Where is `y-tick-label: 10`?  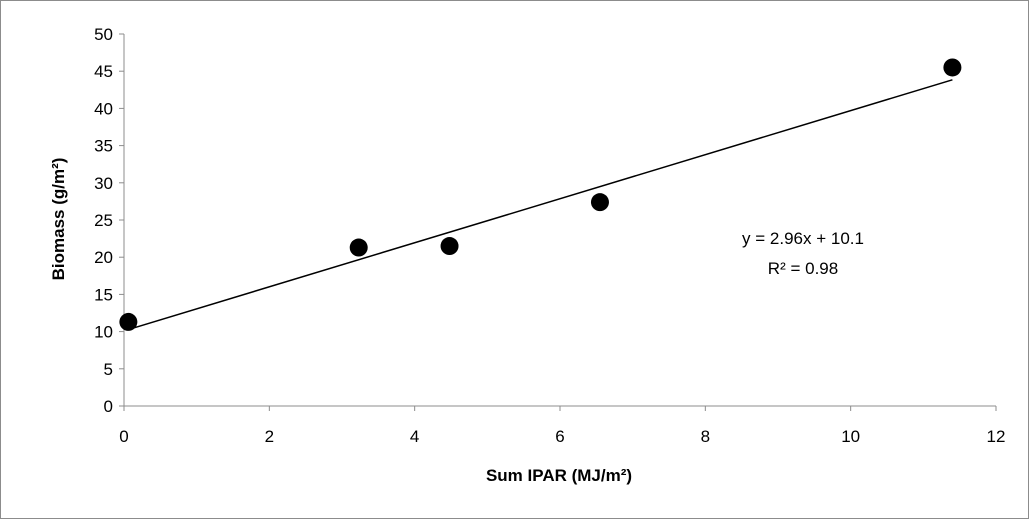 y-tick-label: 10 is located at coordinates (103, 332).